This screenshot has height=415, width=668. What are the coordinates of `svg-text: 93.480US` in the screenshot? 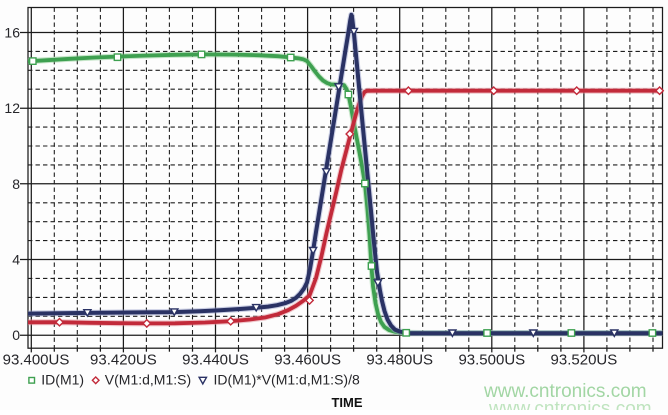 It's located at (399, 360).